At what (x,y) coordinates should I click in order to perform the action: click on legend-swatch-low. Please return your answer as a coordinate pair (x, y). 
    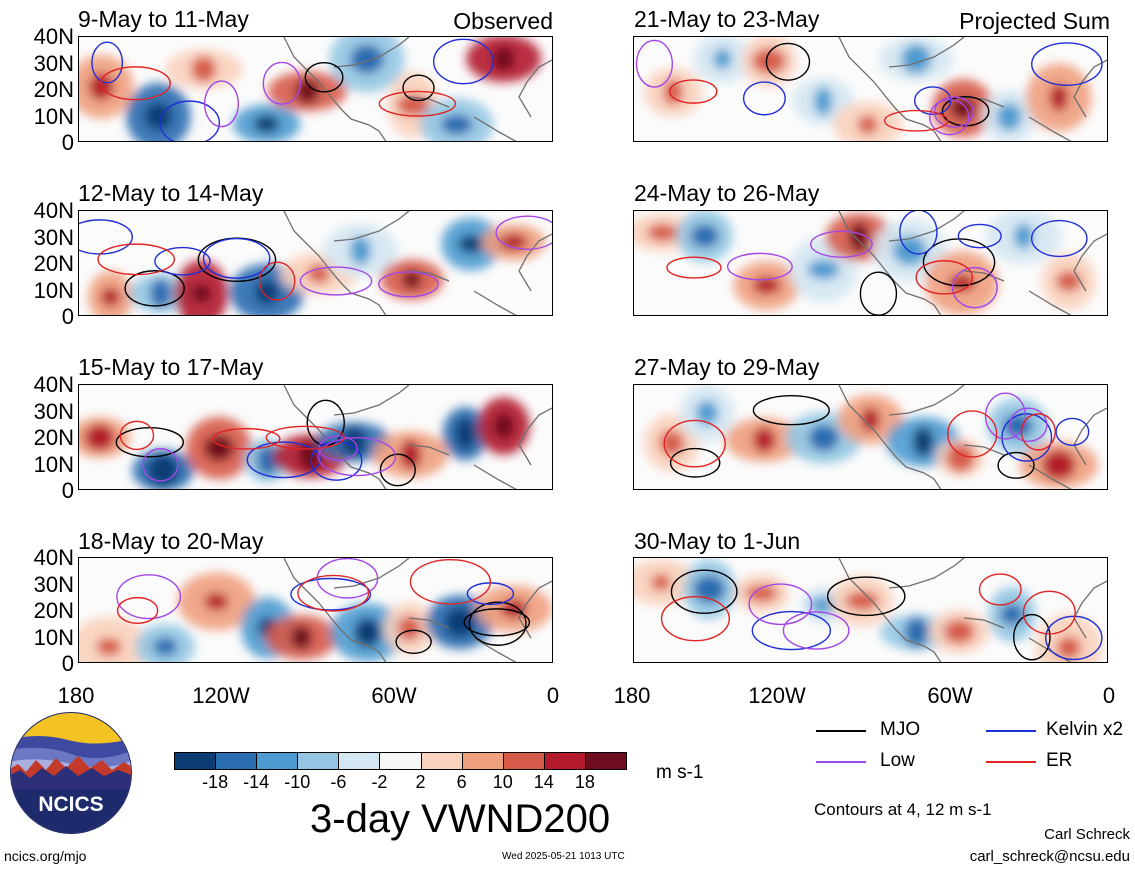
    Looking at the image, I should click on (841, 762).